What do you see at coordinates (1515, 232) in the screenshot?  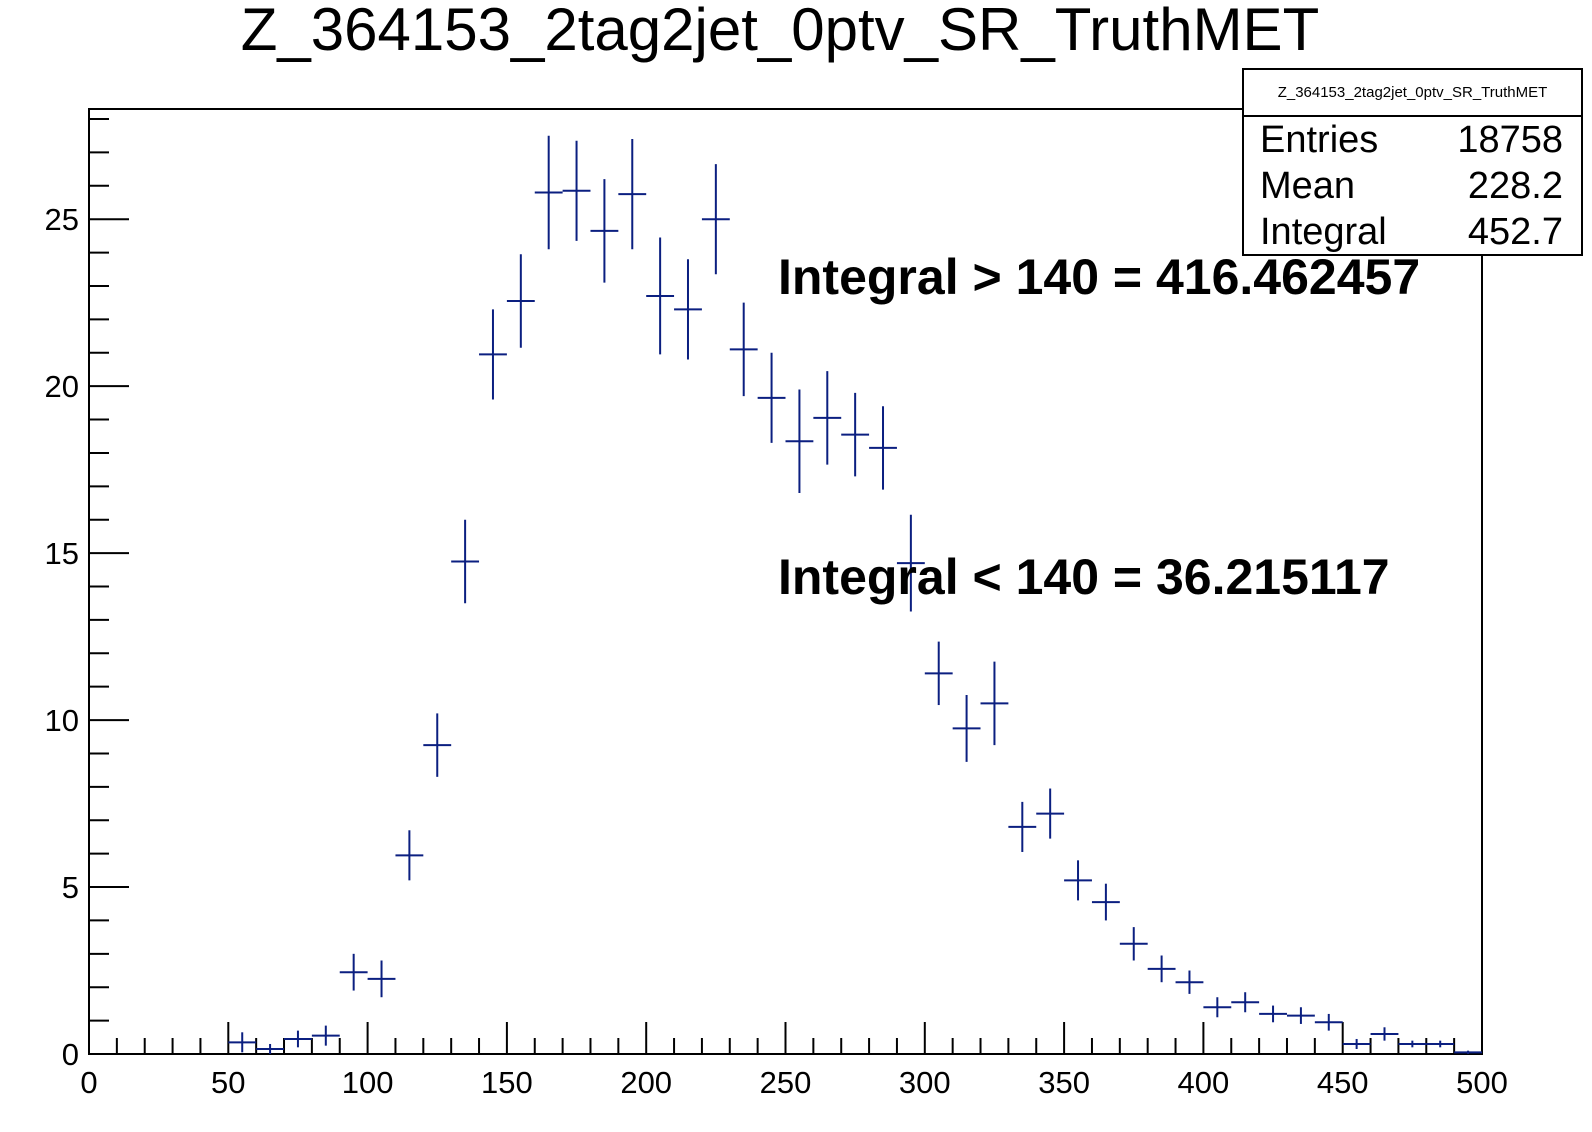 I see `stats-value: 452.7` at bounding box center [1515, 232].